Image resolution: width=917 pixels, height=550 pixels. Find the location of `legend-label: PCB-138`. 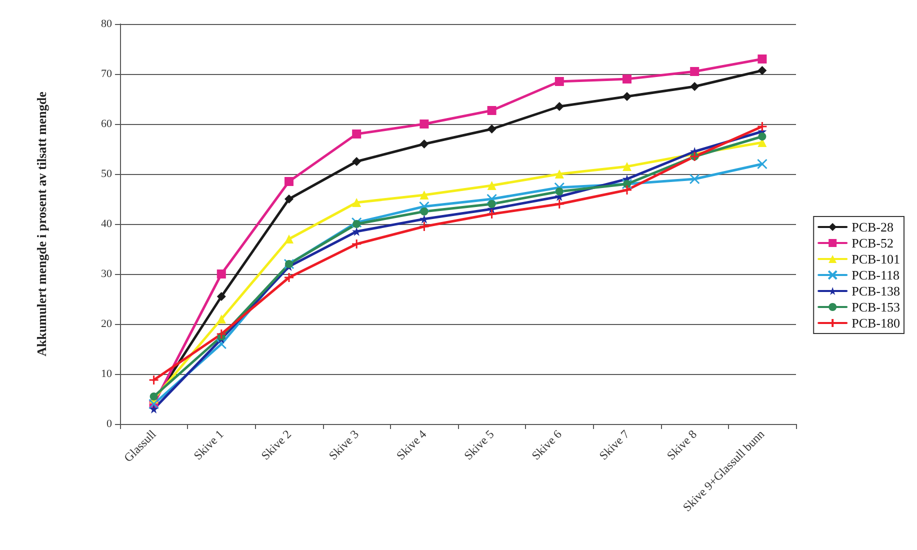

legend-label: PCB-138 is located at coordinates (876, 291).